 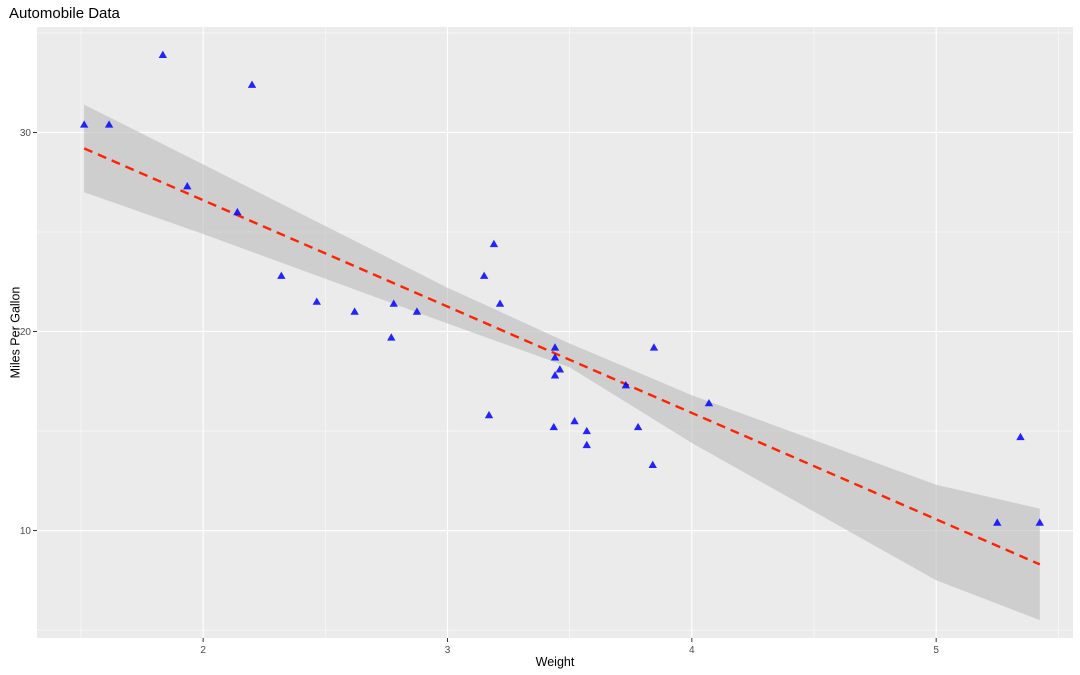 I want to click on y-axis-title: Miles Per Gallon, so click(x=15, y=333).